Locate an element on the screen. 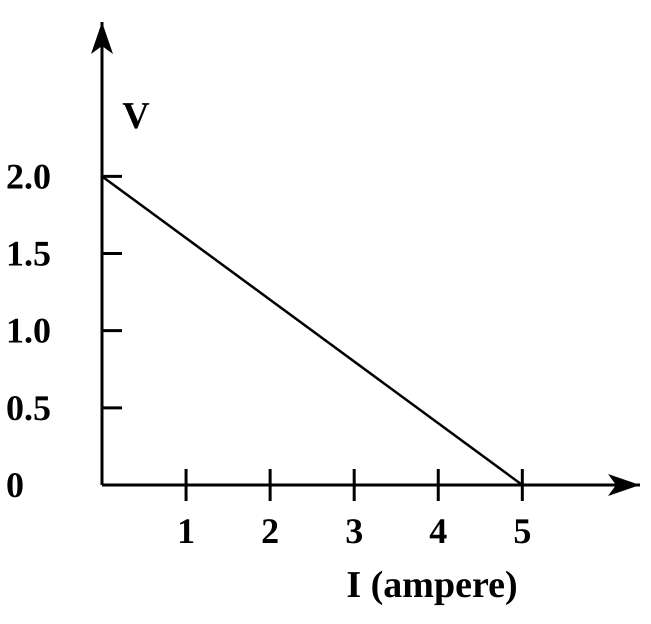 This screenshot has height=624, width=651. y-tick-label: 2.0 is located at coordinates (28, 176).